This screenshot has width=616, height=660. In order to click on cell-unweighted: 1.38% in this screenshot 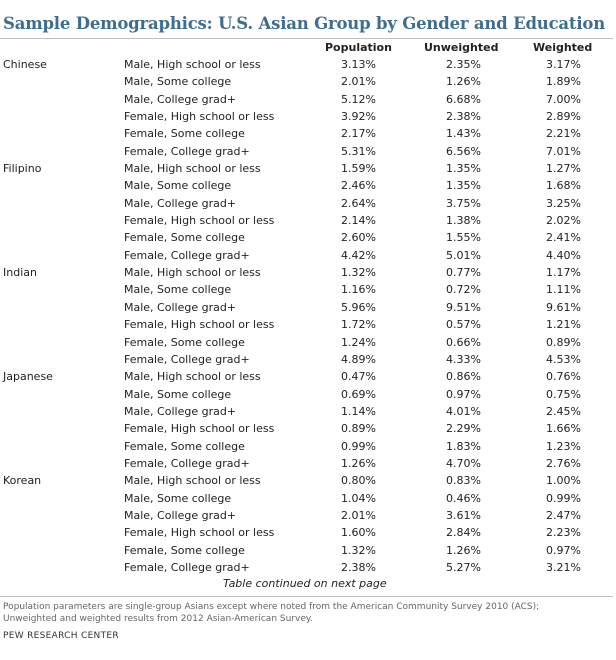, I will do `click(463, 221)`.